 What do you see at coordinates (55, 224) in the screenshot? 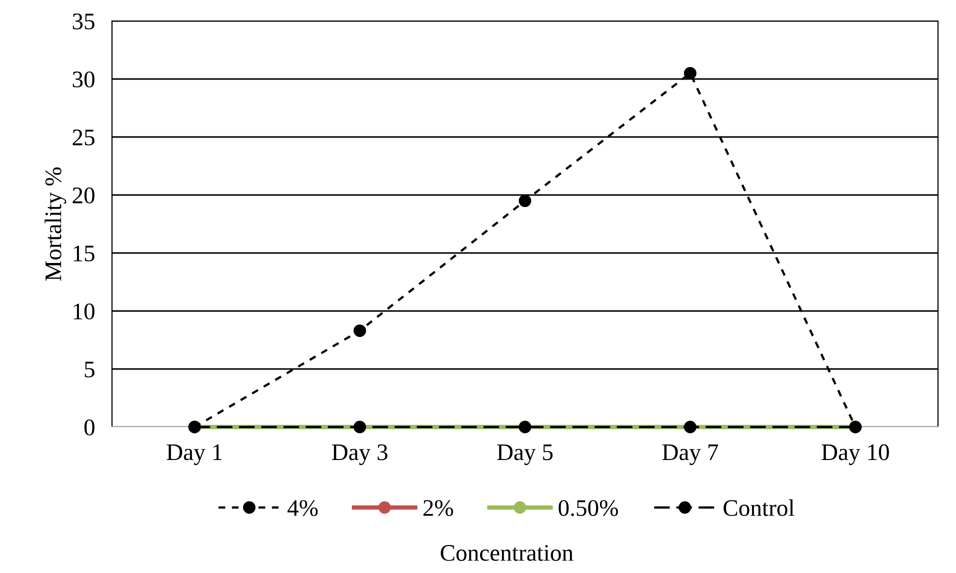
I see `y-axis-title: Mortality %` at bounding box center [55, 224].